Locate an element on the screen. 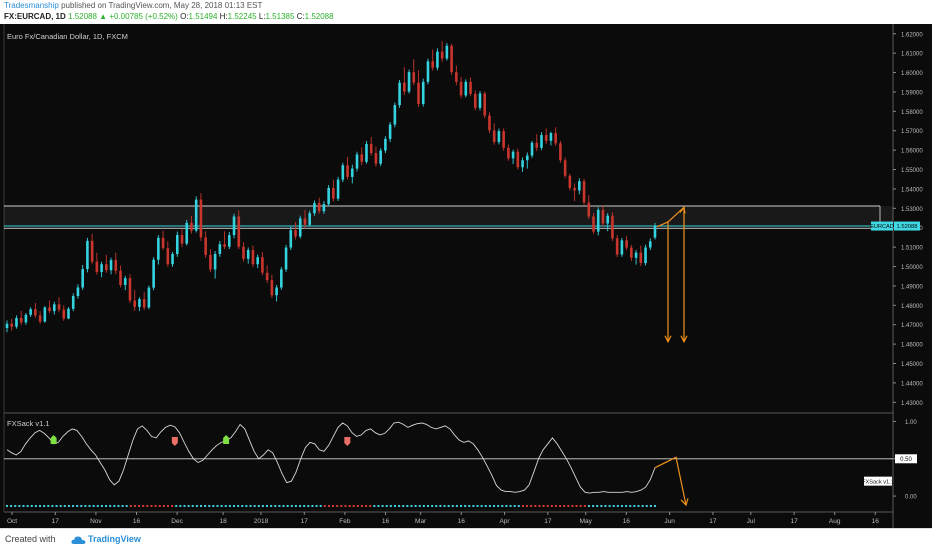 This screenshot has width=932, height=551. tradingview-link: TradingView is located at coordinates (114, 539).